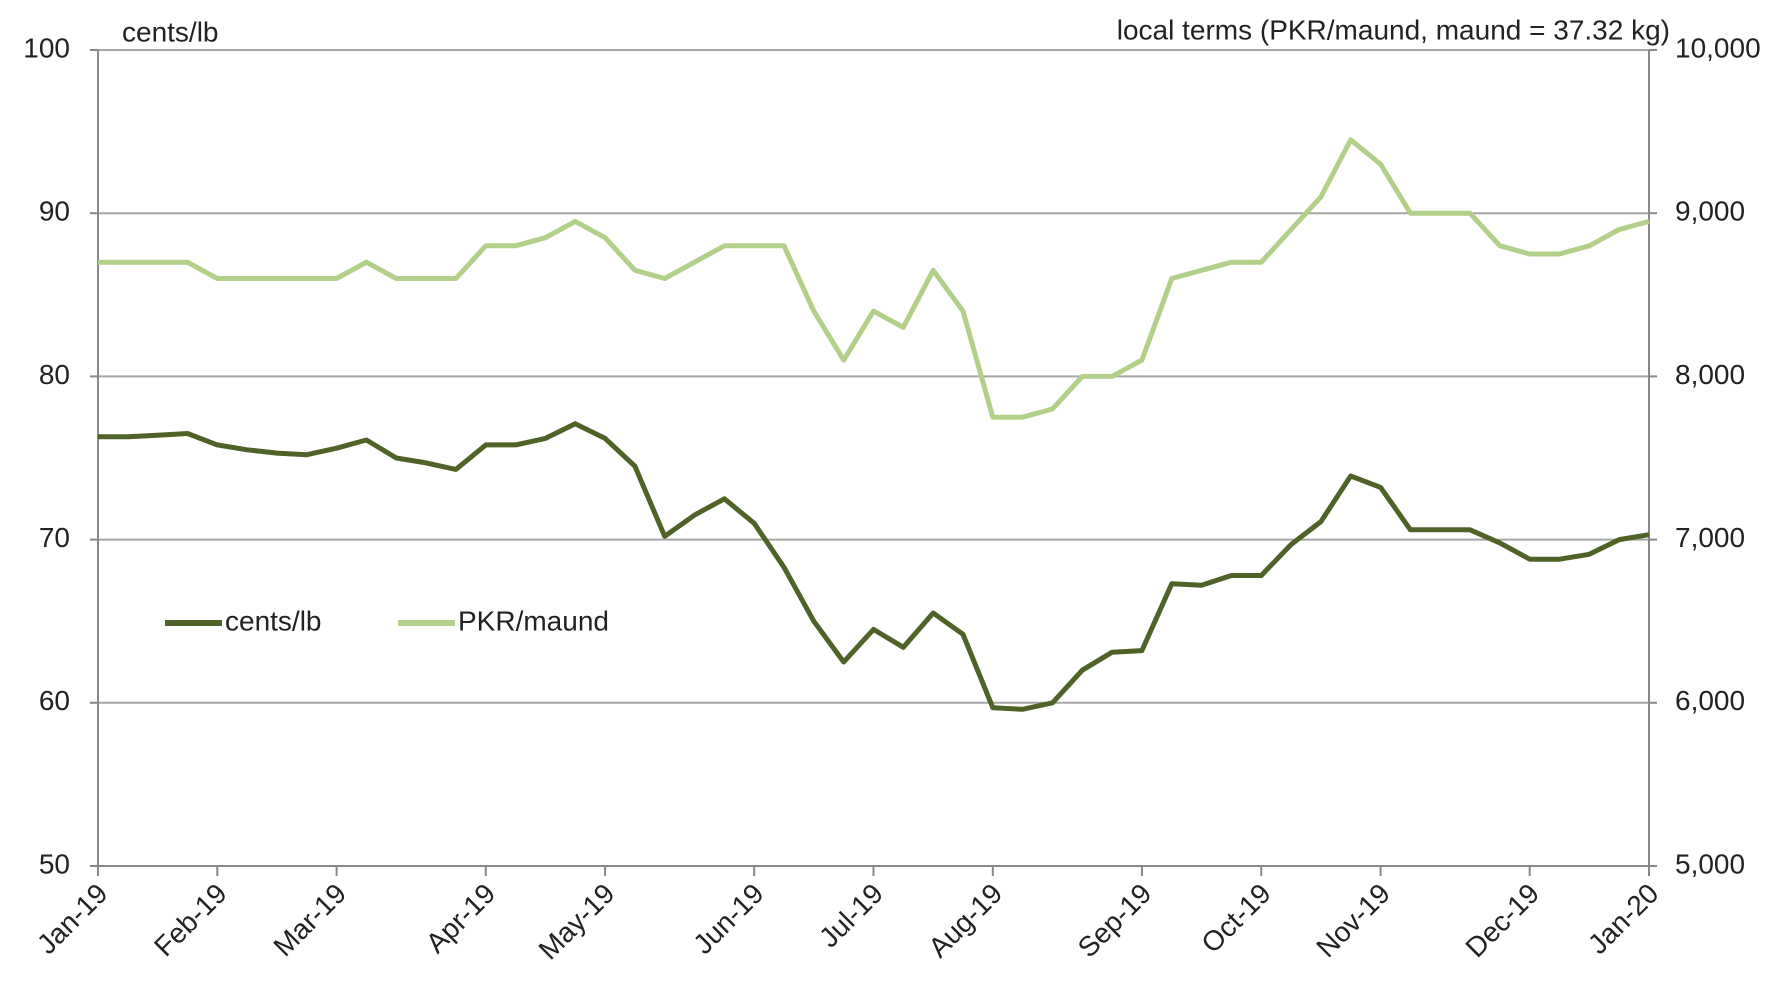 The image size is (1783, 984). Describe the element at coordinates (170, 31) in the screenshot. I see `left-axis-title: cents/lb` at that location.